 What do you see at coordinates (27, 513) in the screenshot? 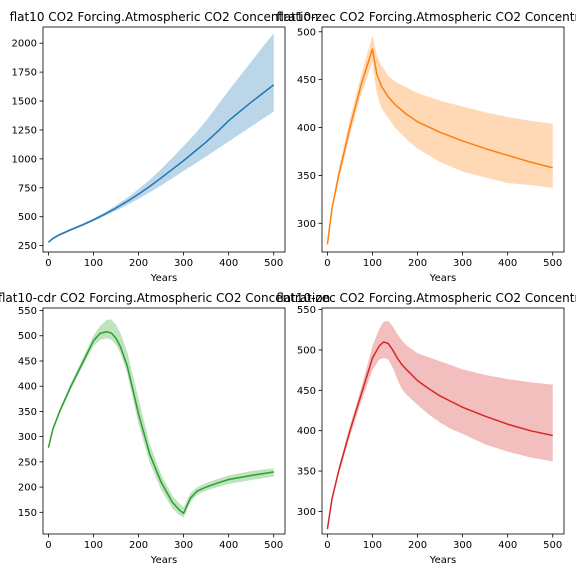
I see `y-tick-label: 150` at bounding box center [27, 513].